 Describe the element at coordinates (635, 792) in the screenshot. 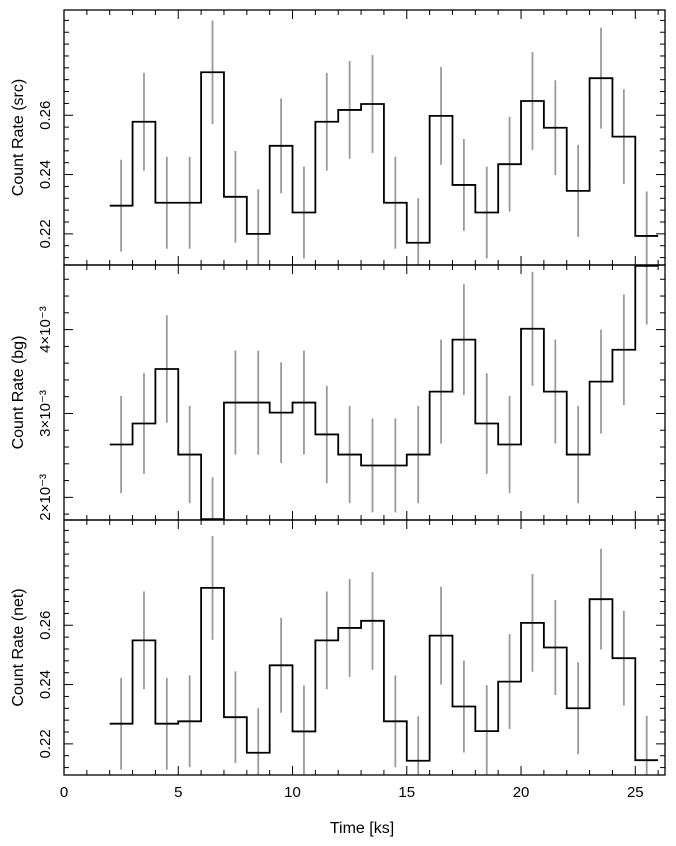

I see `x-tick-label: 25` at that location.